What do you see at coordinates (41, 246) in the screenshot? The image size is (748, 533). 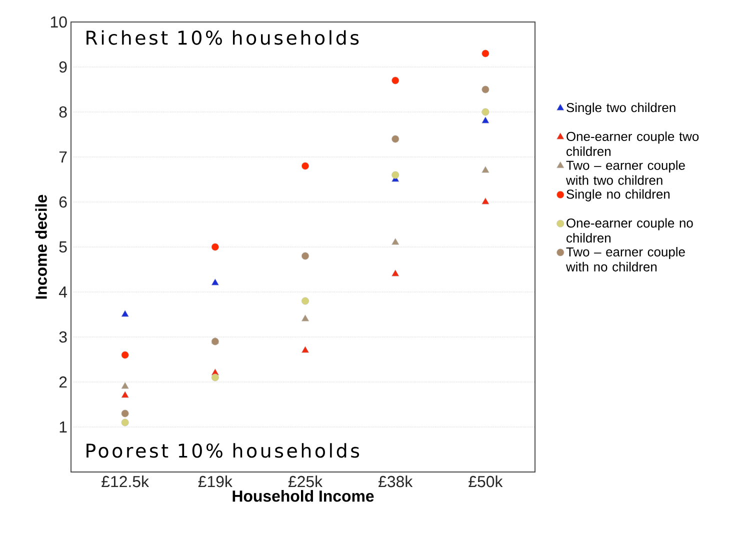 I see `y-axis-title: Income decile` at bounding box center [41, 246].